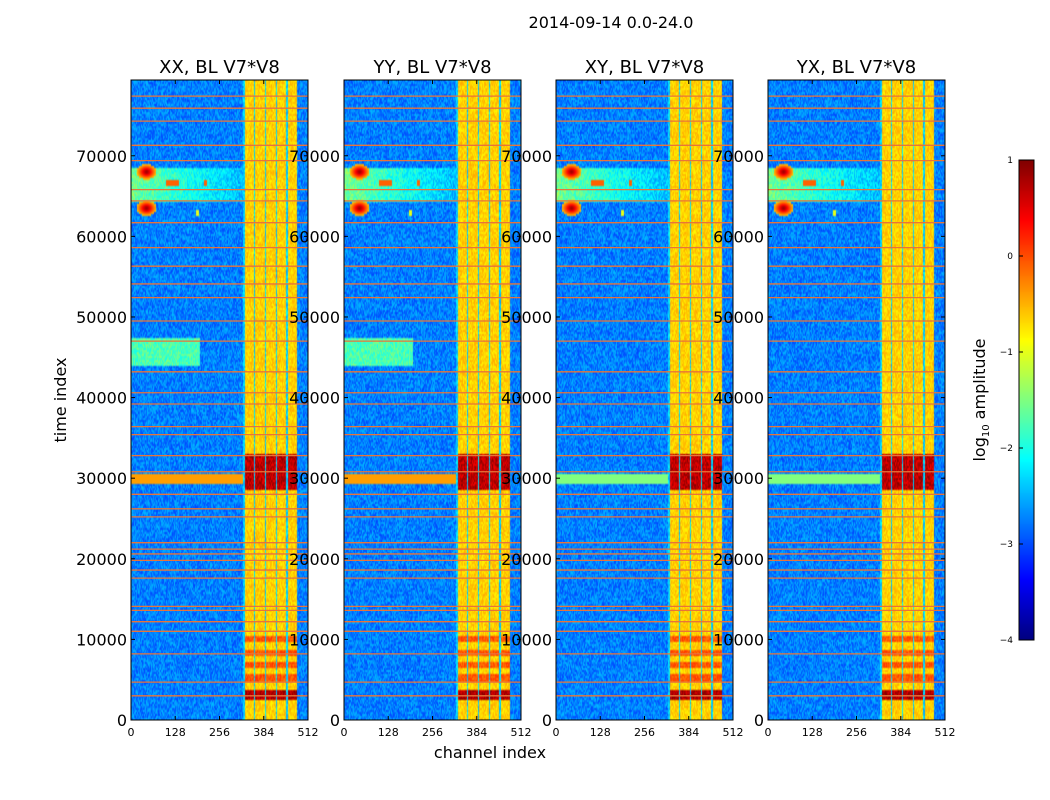 The image size is (1050, 800). I want to click on panel-title: XY, BL V7*V8, so click(644, 67).